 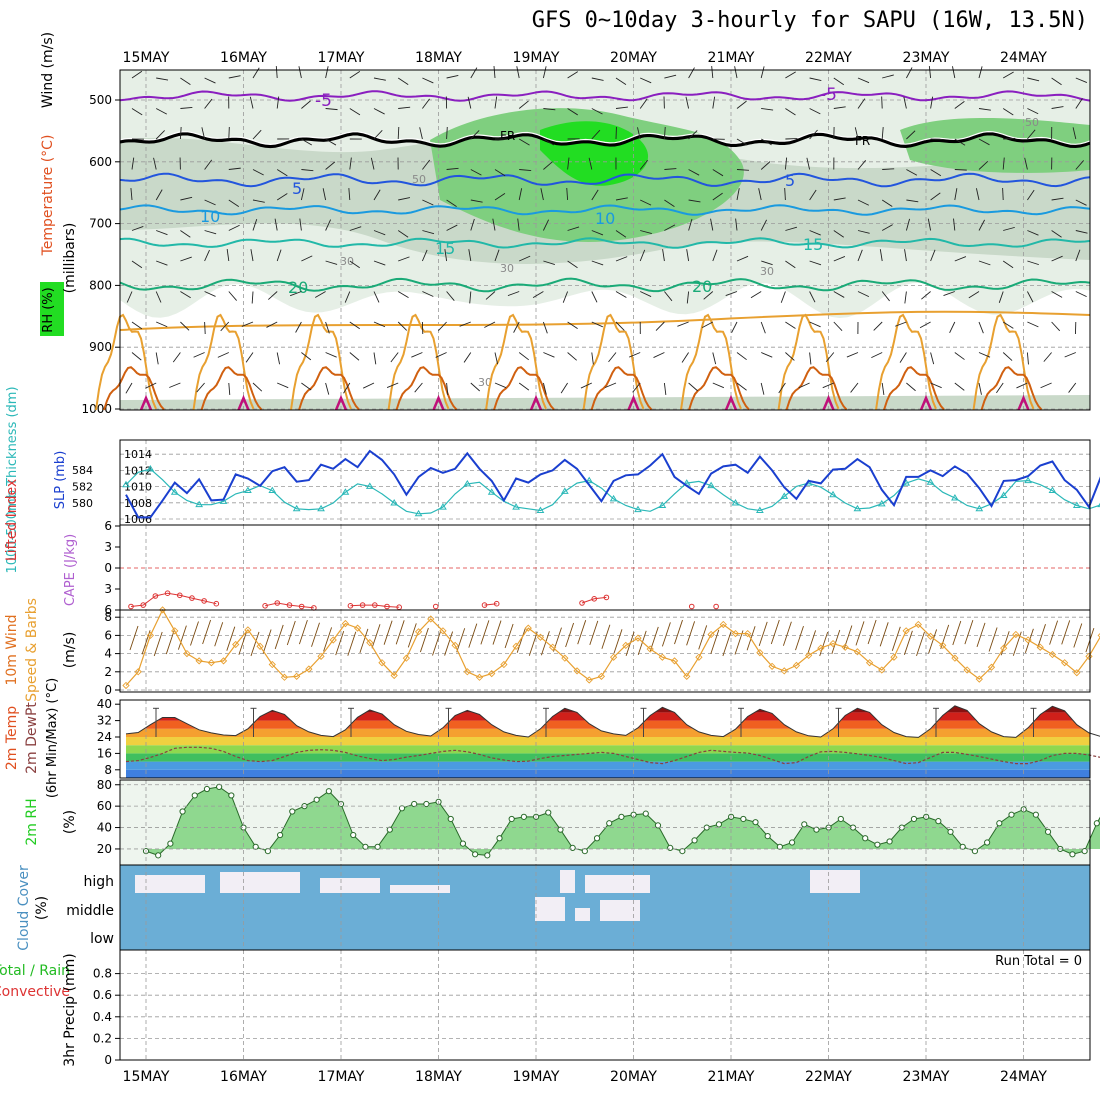 What do you see at coordinates (108, 547) in the screenshot?
I see `li-ytick-label: 3` at bounding box center [108, 547].